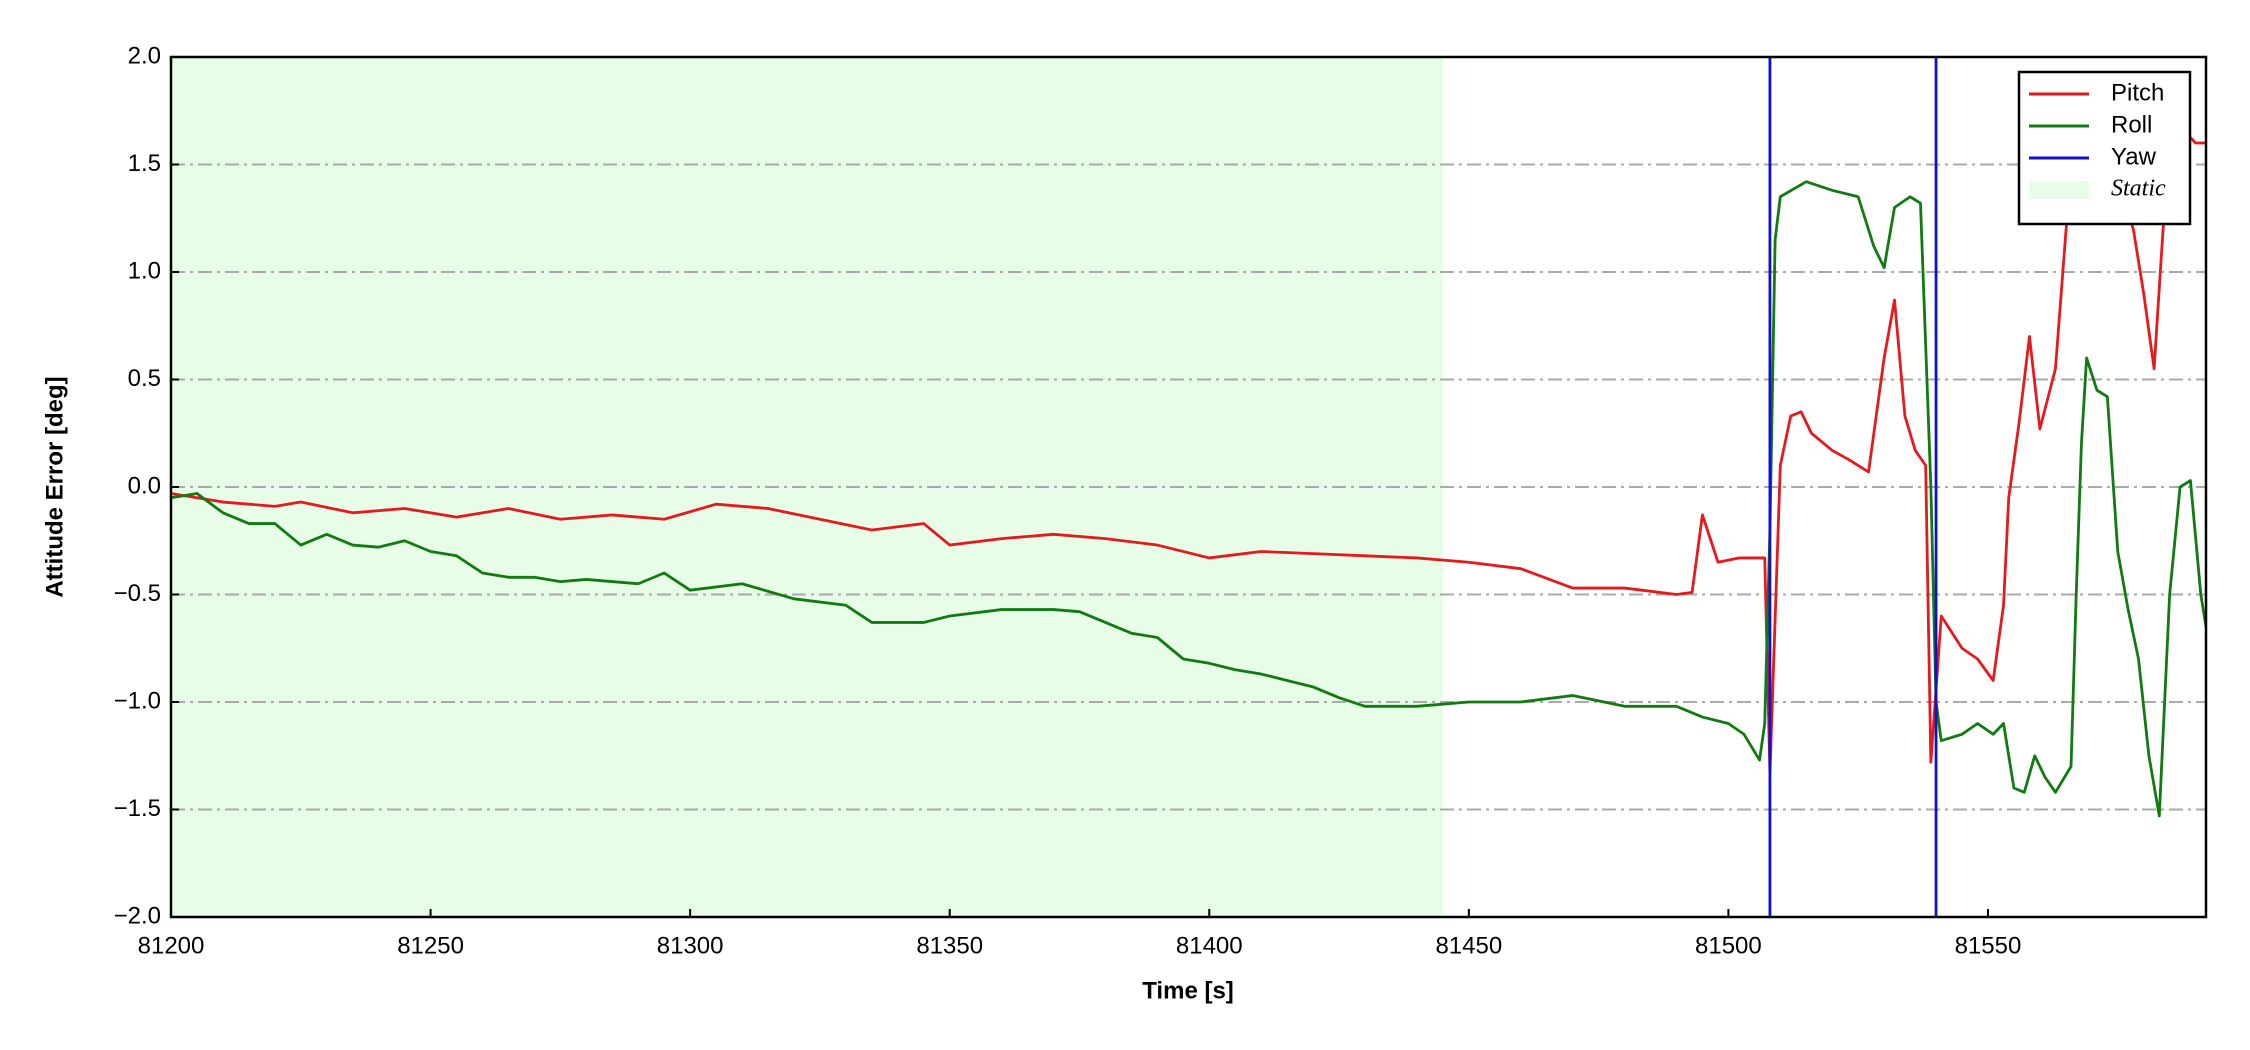 The height and width of the screenshot is (1050, 2250). I want to click on x-axis-label: Time [s], so click(1188, 990).